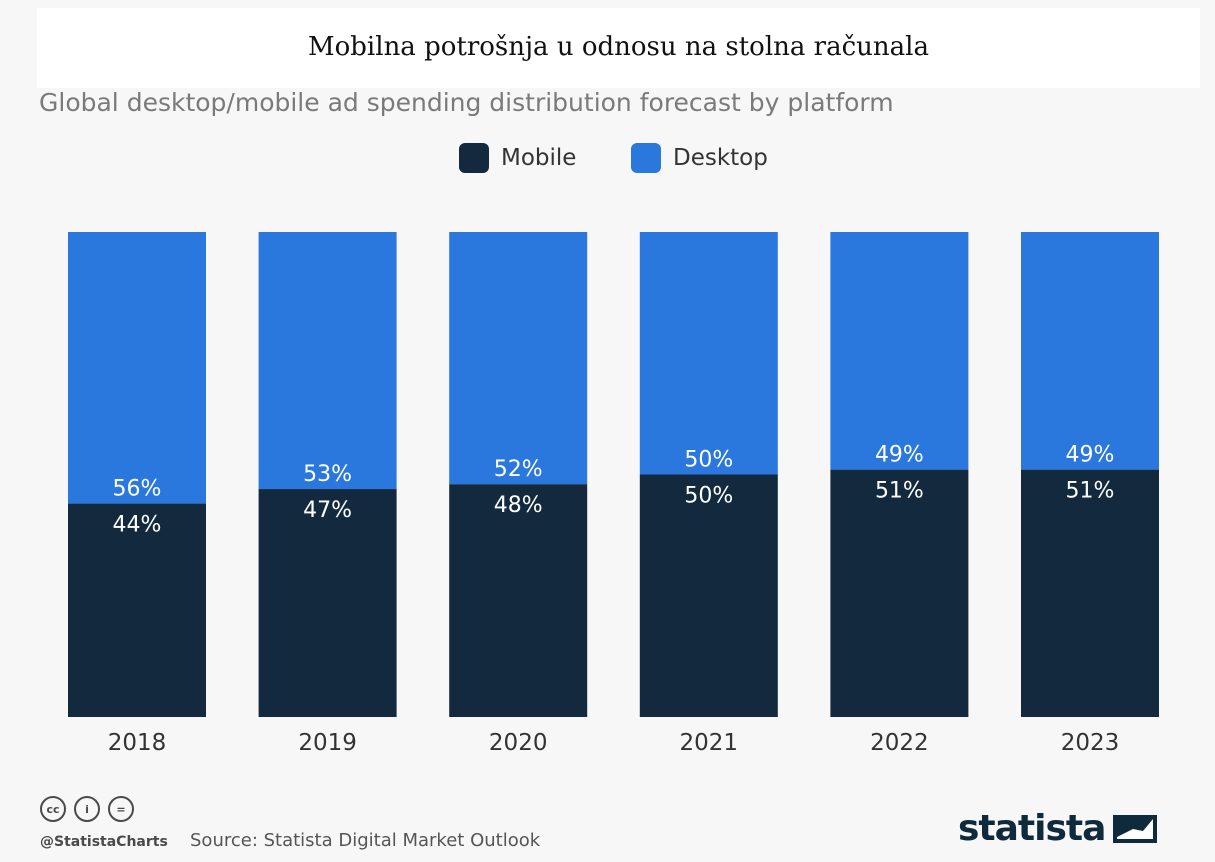 This screenshot has width=1215, height=862. What do you see at coordinates (327, 603) in the screenshot?
I see `bar-mobile-2019` at bounding box center [327, 603].